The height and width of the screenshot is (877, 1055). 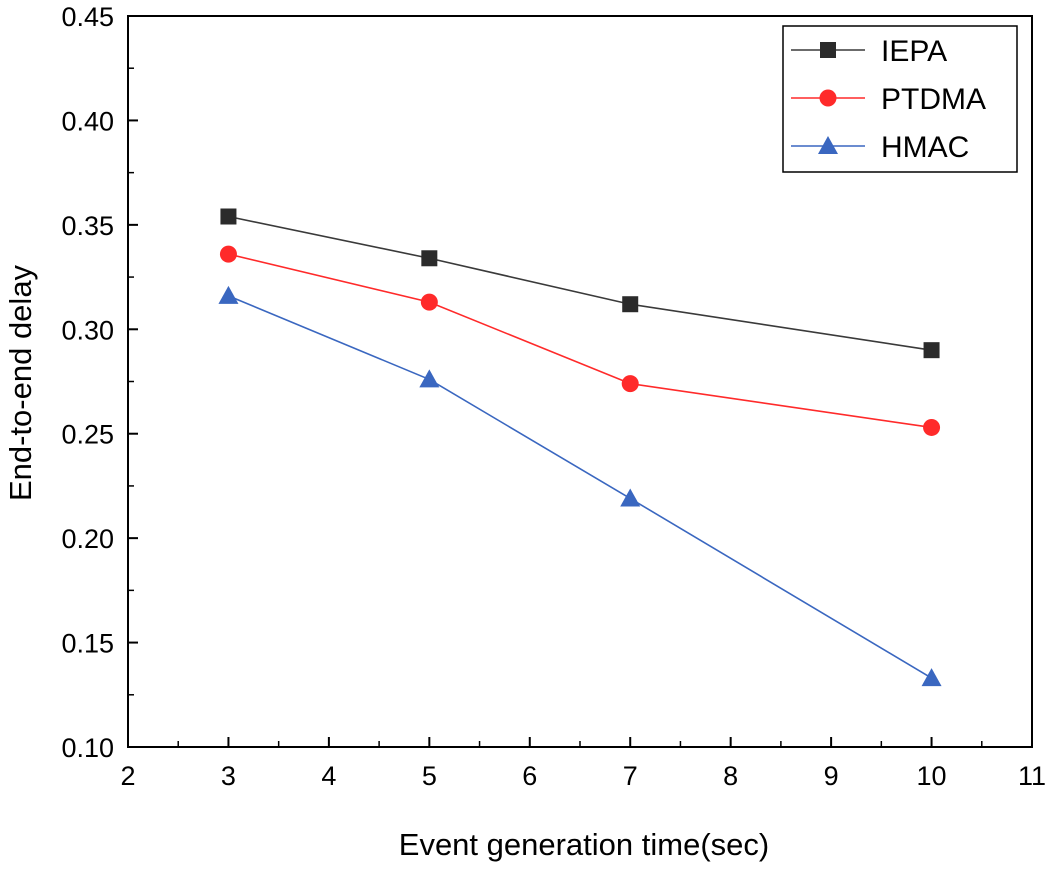 I want to click on legend-marker-ptdma, so click(x=828, y=98).